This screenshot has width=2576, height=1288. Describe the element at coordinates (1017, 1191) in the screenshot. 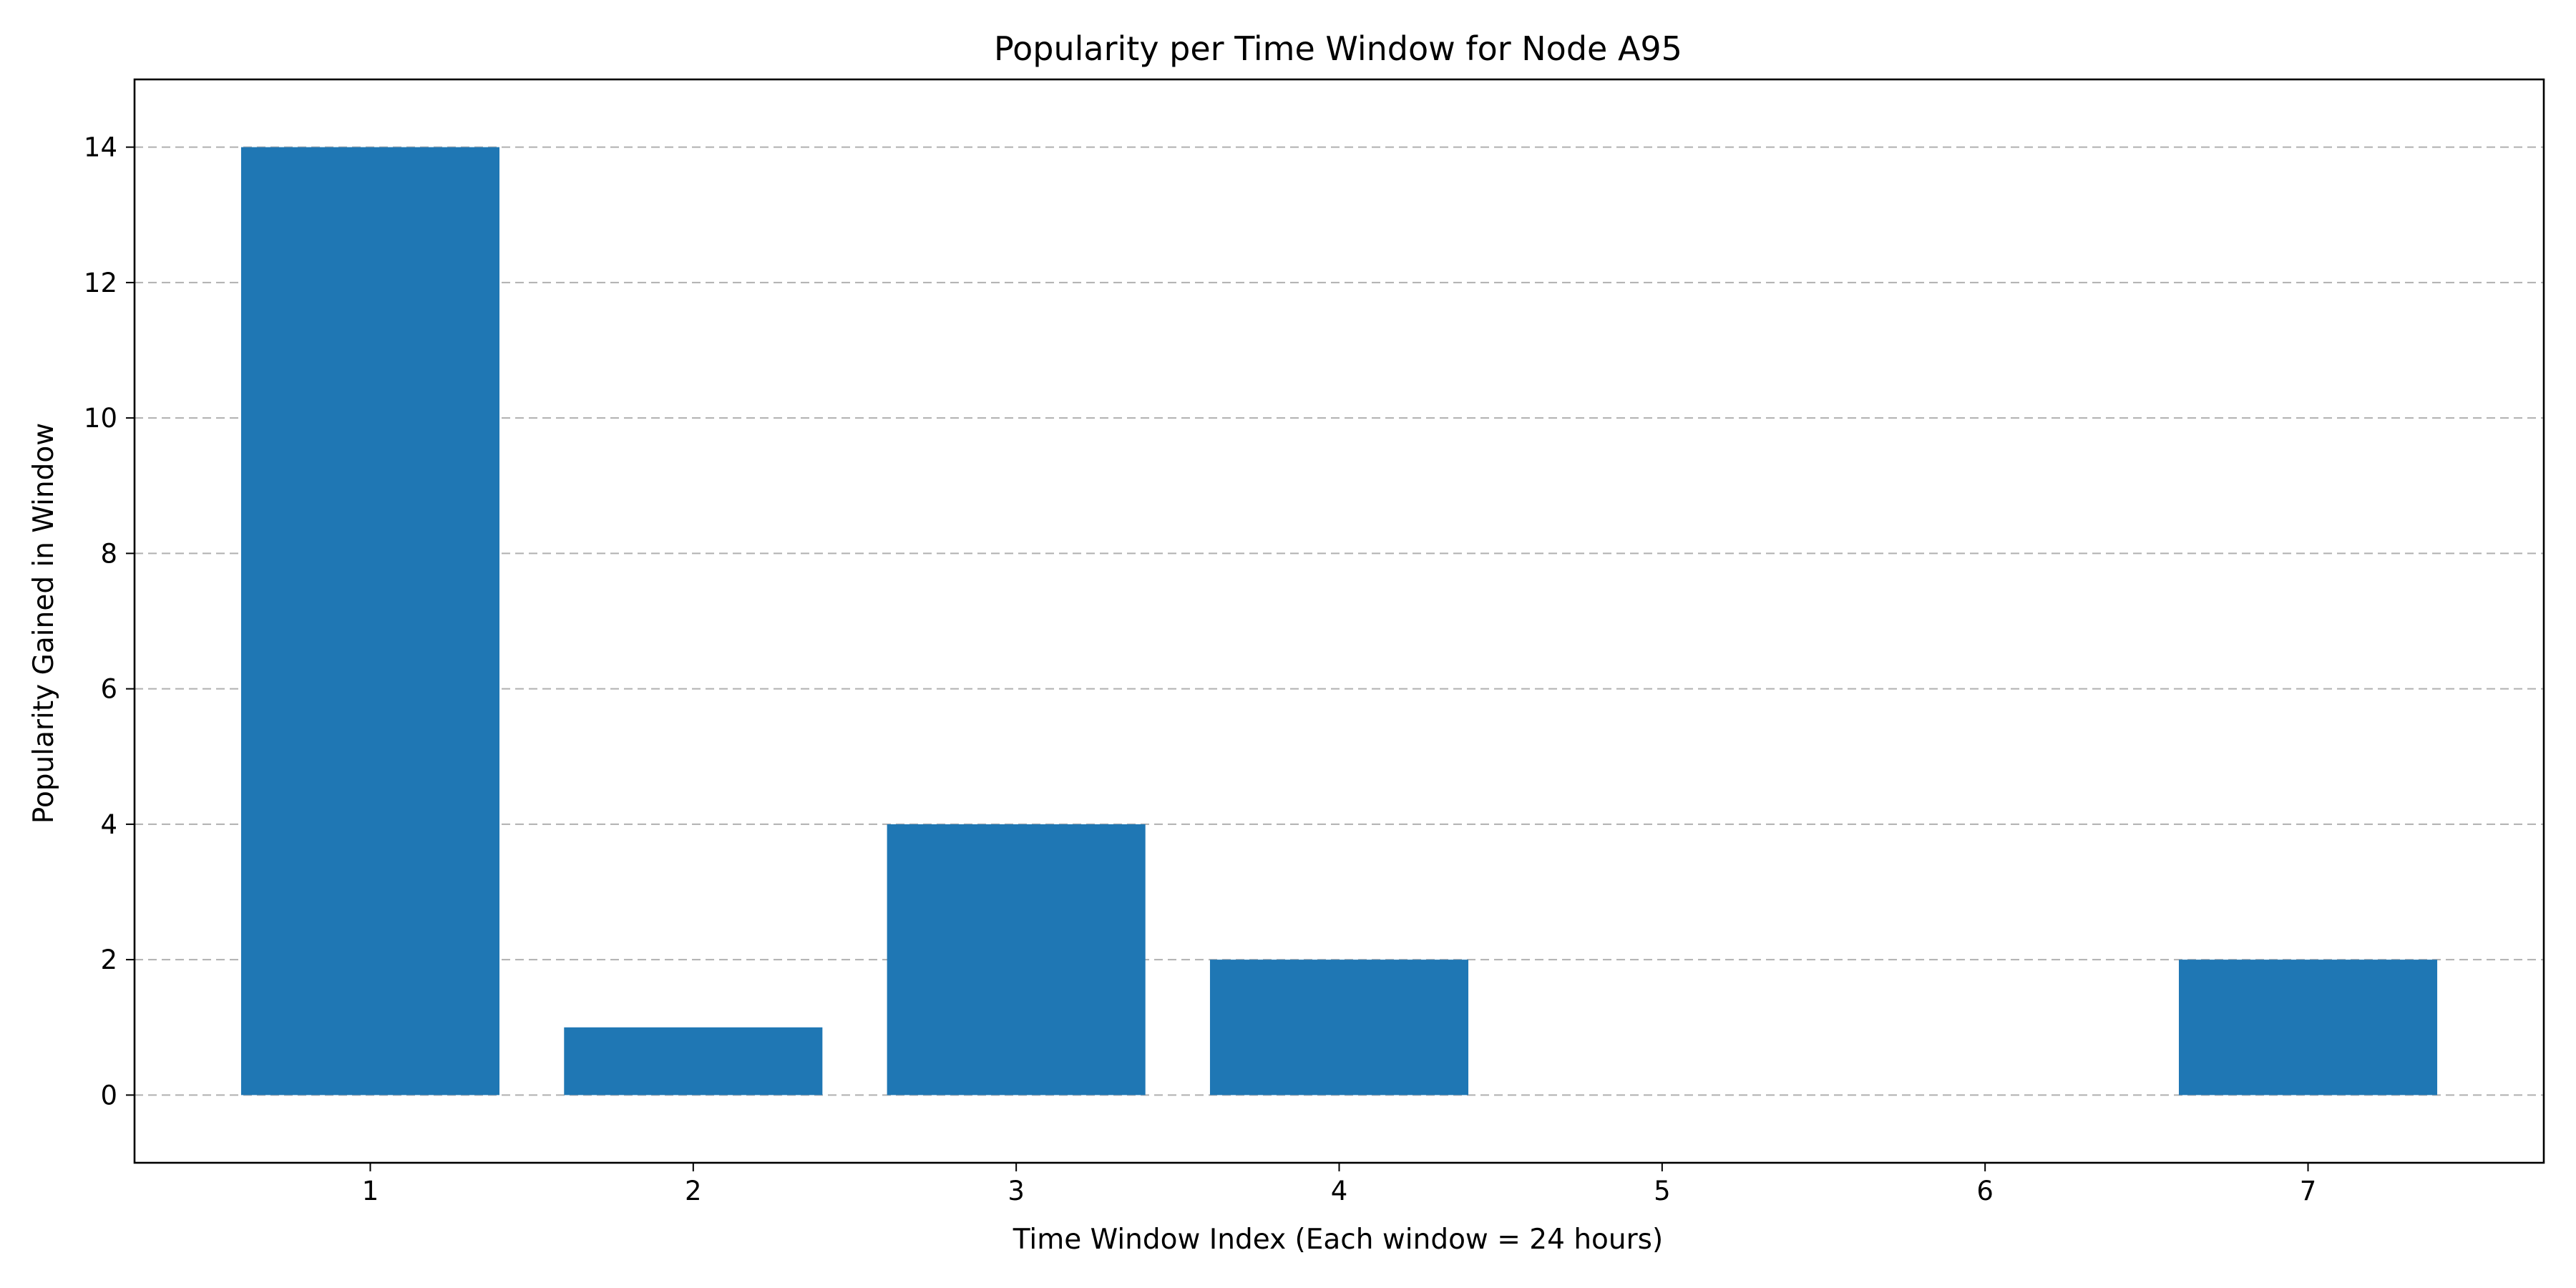

I see `x-tick-label-3: 3` at that location.